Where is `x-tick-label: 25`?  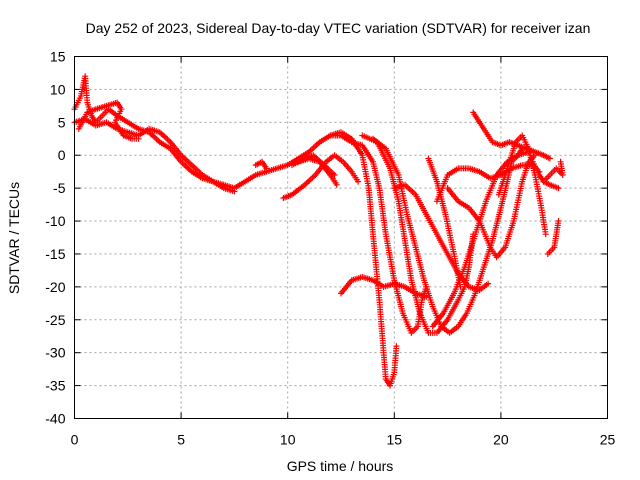
x-tick-label: 25 is located at coordinates (608, 440).